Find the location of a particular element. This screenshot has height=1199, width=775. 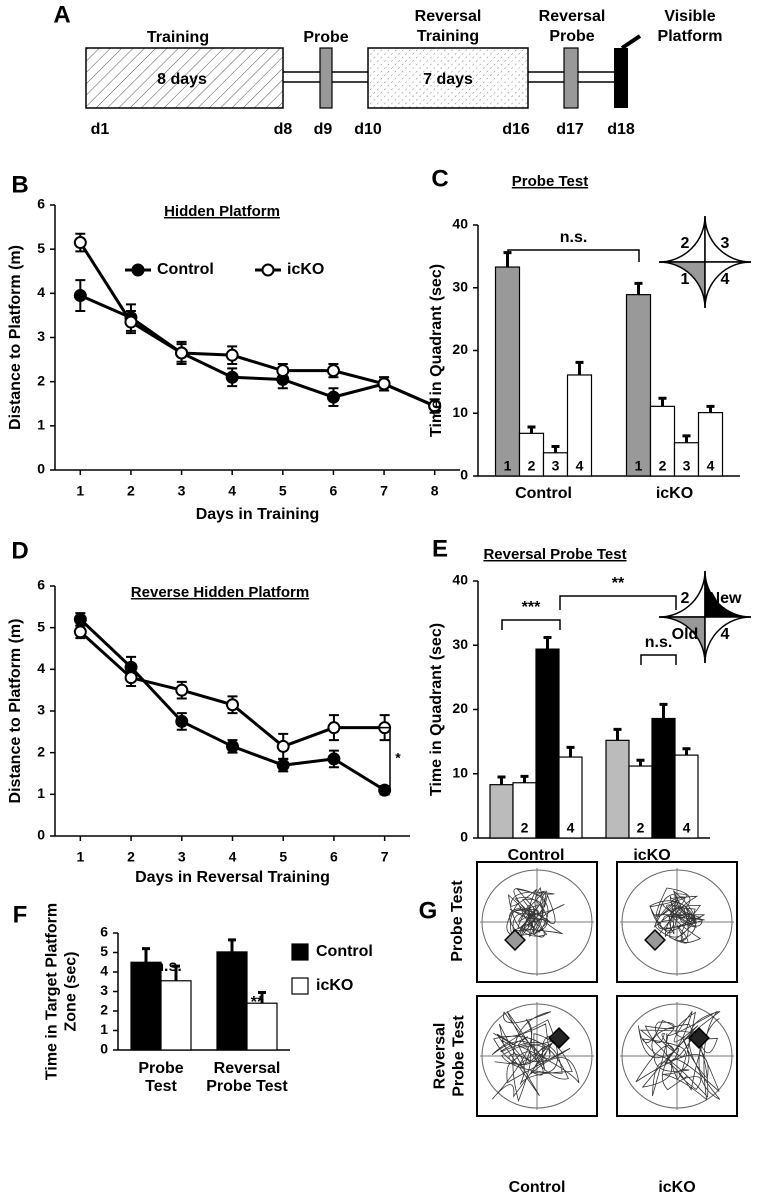

training-box is located at coordinates (184, 78).